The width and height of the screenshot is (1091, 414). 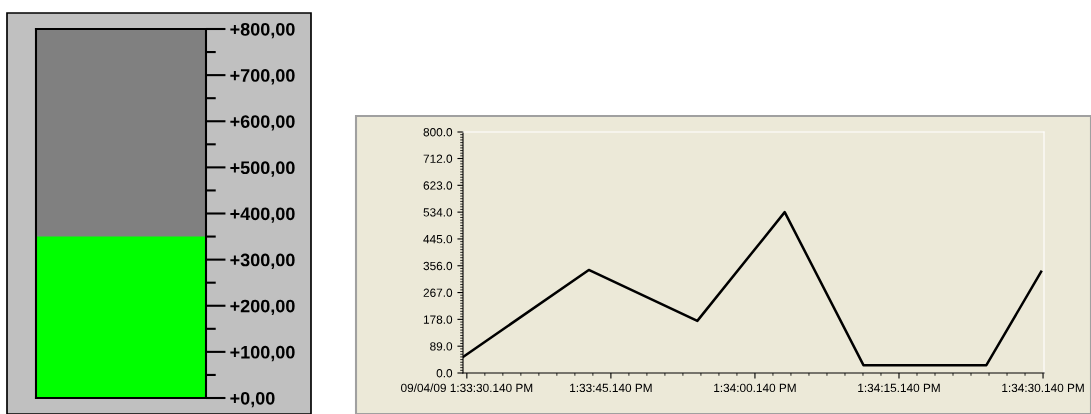 I want to click on y-tick-label: 0.0, so click(x=444, y=373).